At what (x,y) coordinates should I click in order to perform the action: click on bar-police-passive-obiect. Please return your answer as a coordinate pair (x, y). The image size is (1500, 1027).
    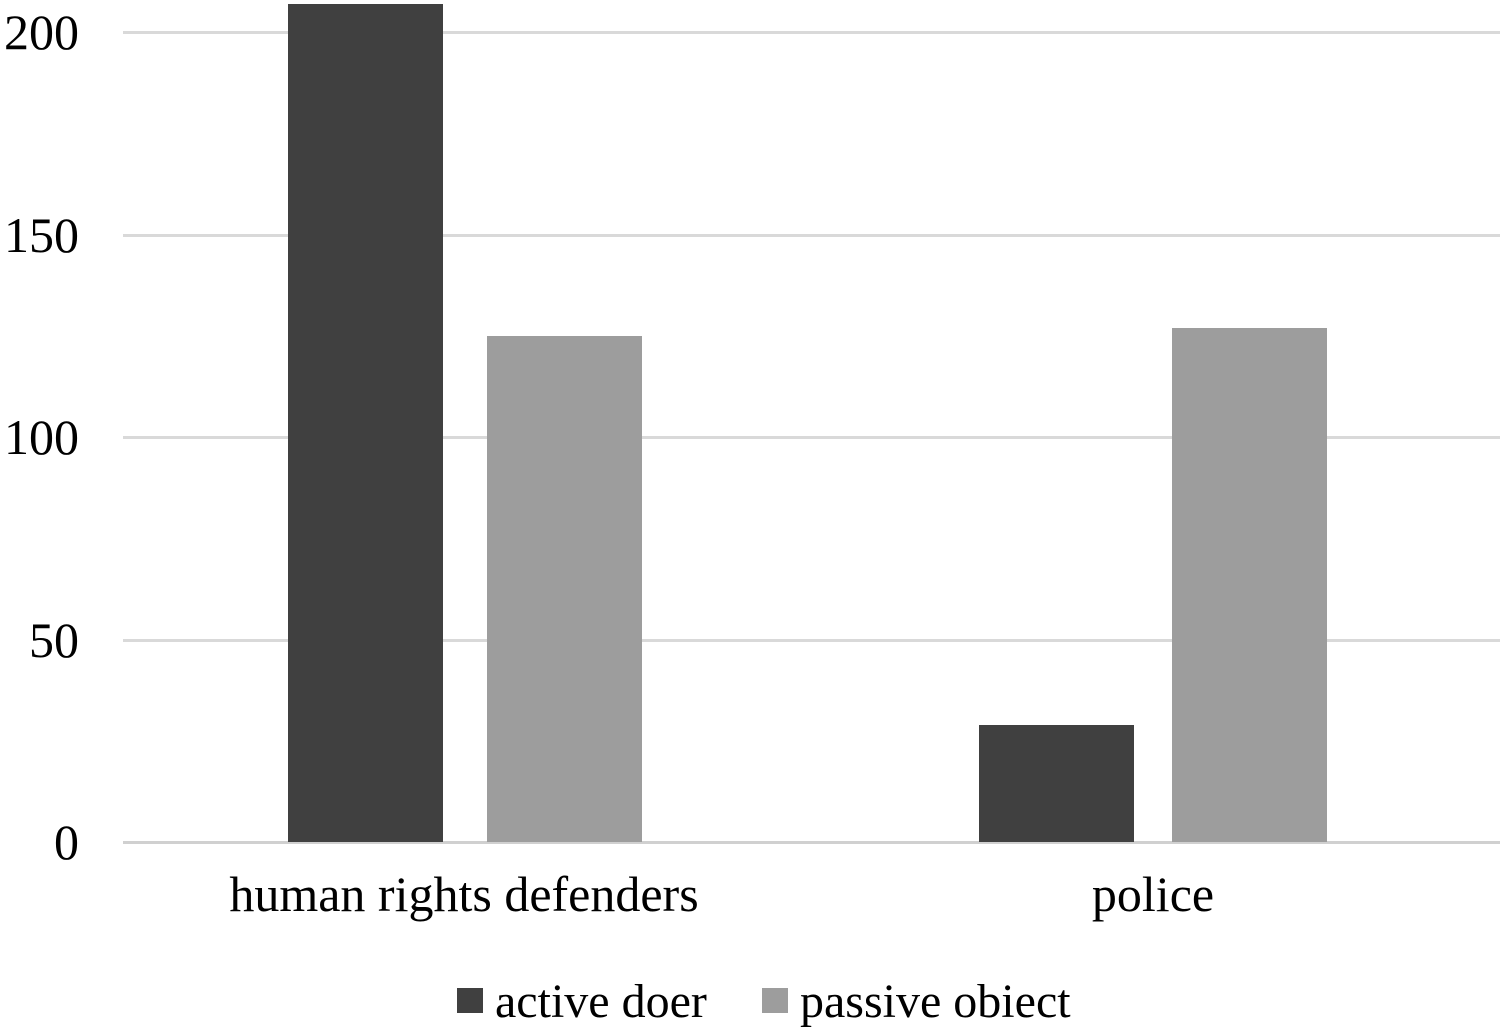
    Looking at the image, I should click on (1249, 584).